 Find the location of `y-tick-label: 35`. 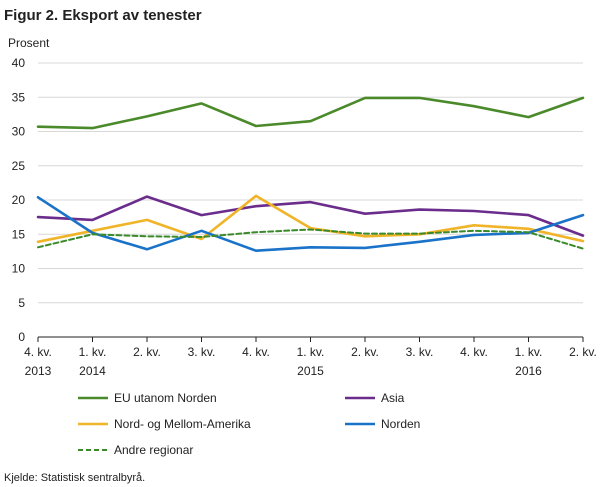

y-tick-label: 35 is located at coordinates (19, 97).